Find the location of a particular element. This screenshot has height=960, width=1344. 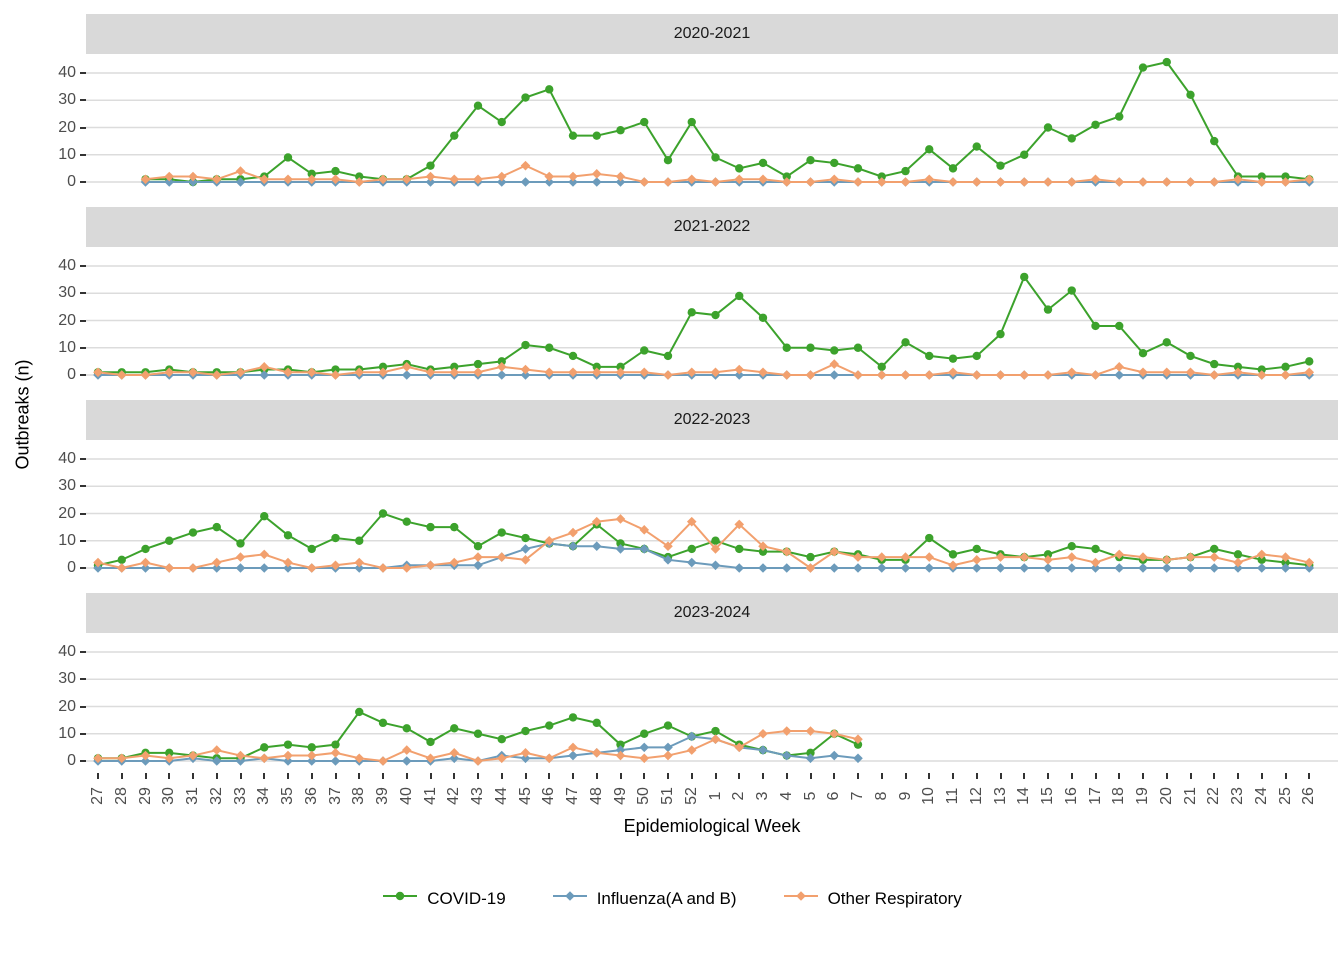

x-axis-title: Epidemiological Week is located at coordinates (712, 826).